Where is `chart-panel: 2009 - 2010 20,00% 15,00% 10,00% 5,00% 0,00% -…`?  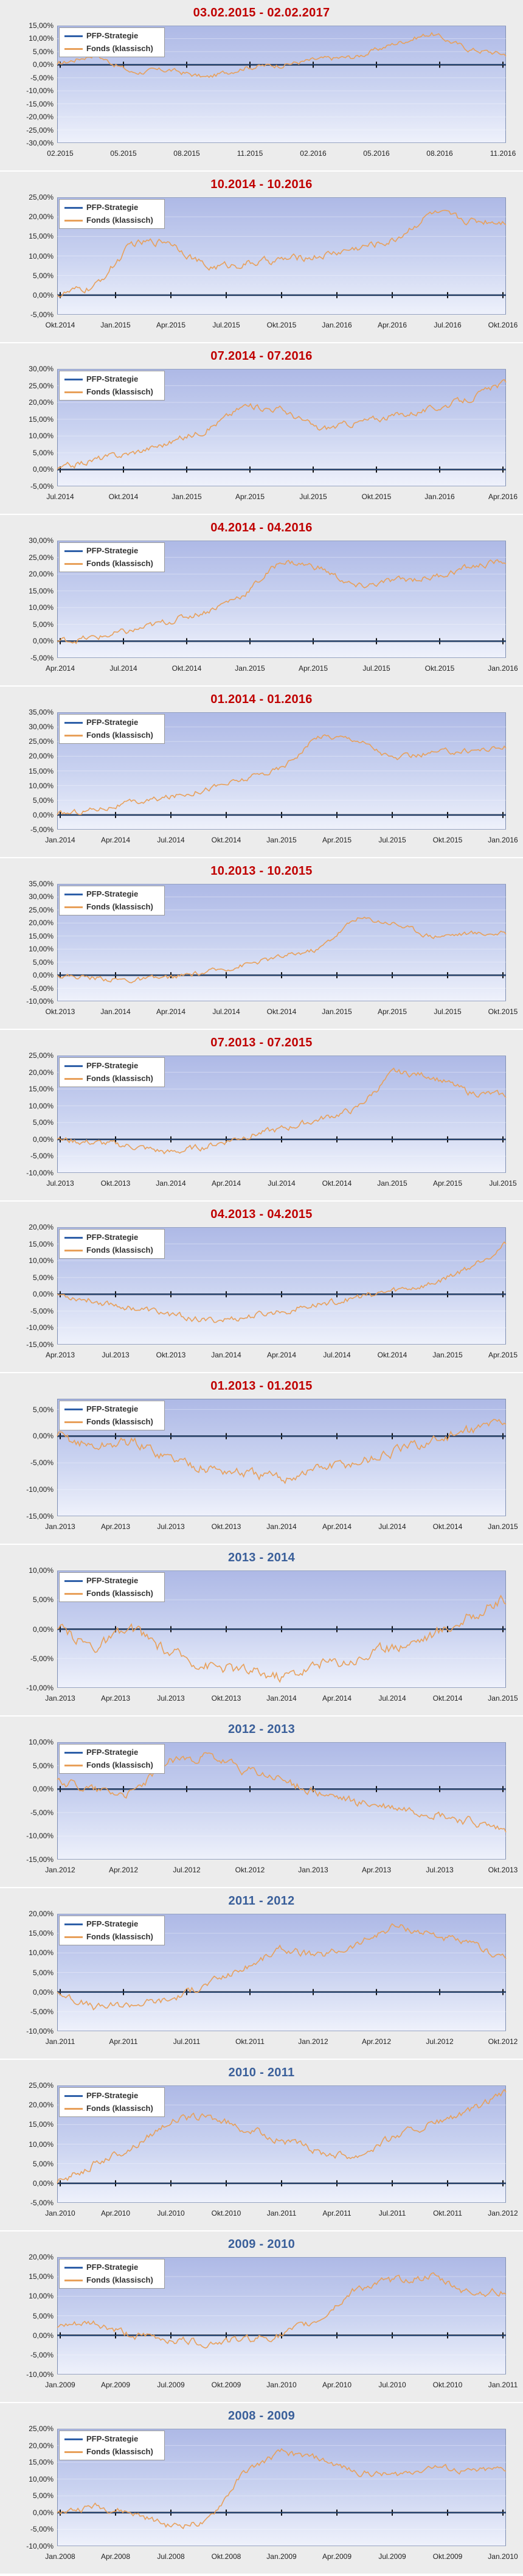 chart-panel: 2009 - 2010 20,00% 15,00% 10,00% 5,00% 0,00% -… is located at coordinates (261, 2316).